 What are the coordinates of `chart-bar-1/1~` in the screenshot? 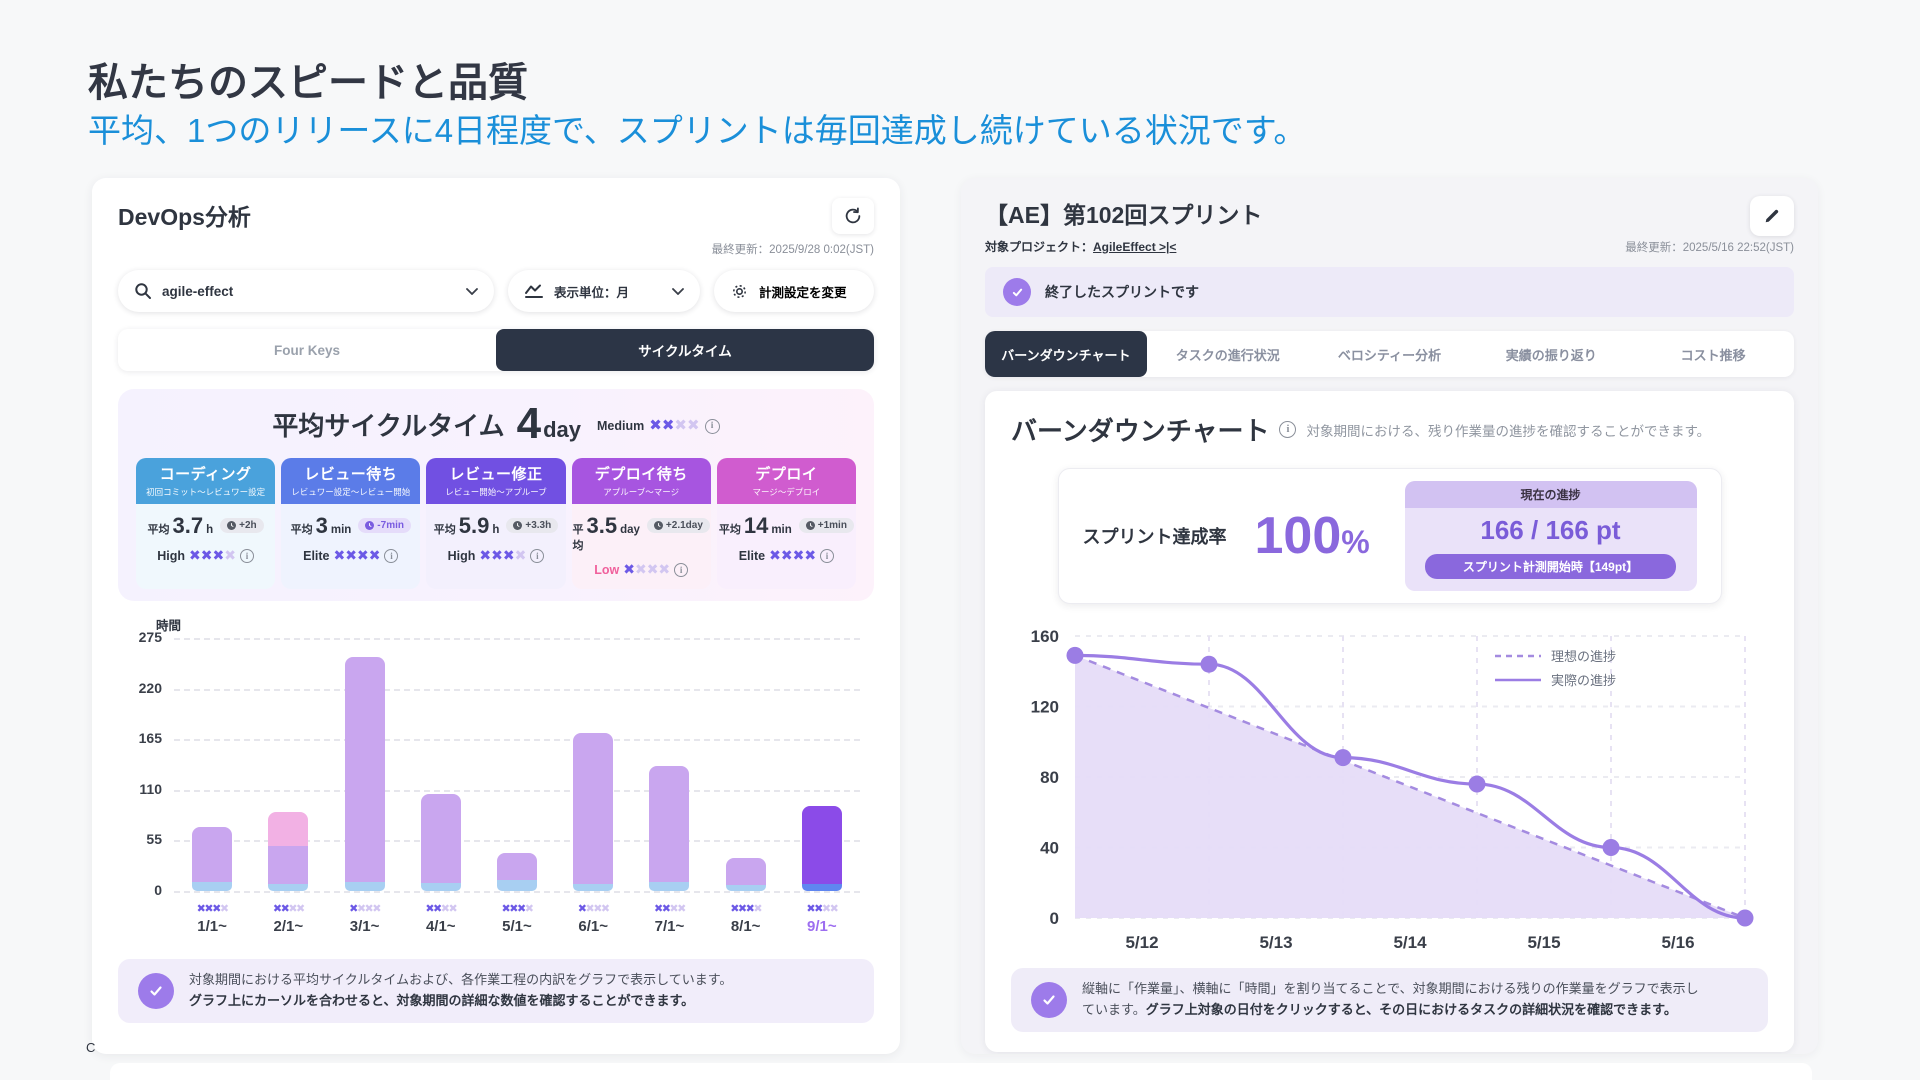 It's located at (212, 858).